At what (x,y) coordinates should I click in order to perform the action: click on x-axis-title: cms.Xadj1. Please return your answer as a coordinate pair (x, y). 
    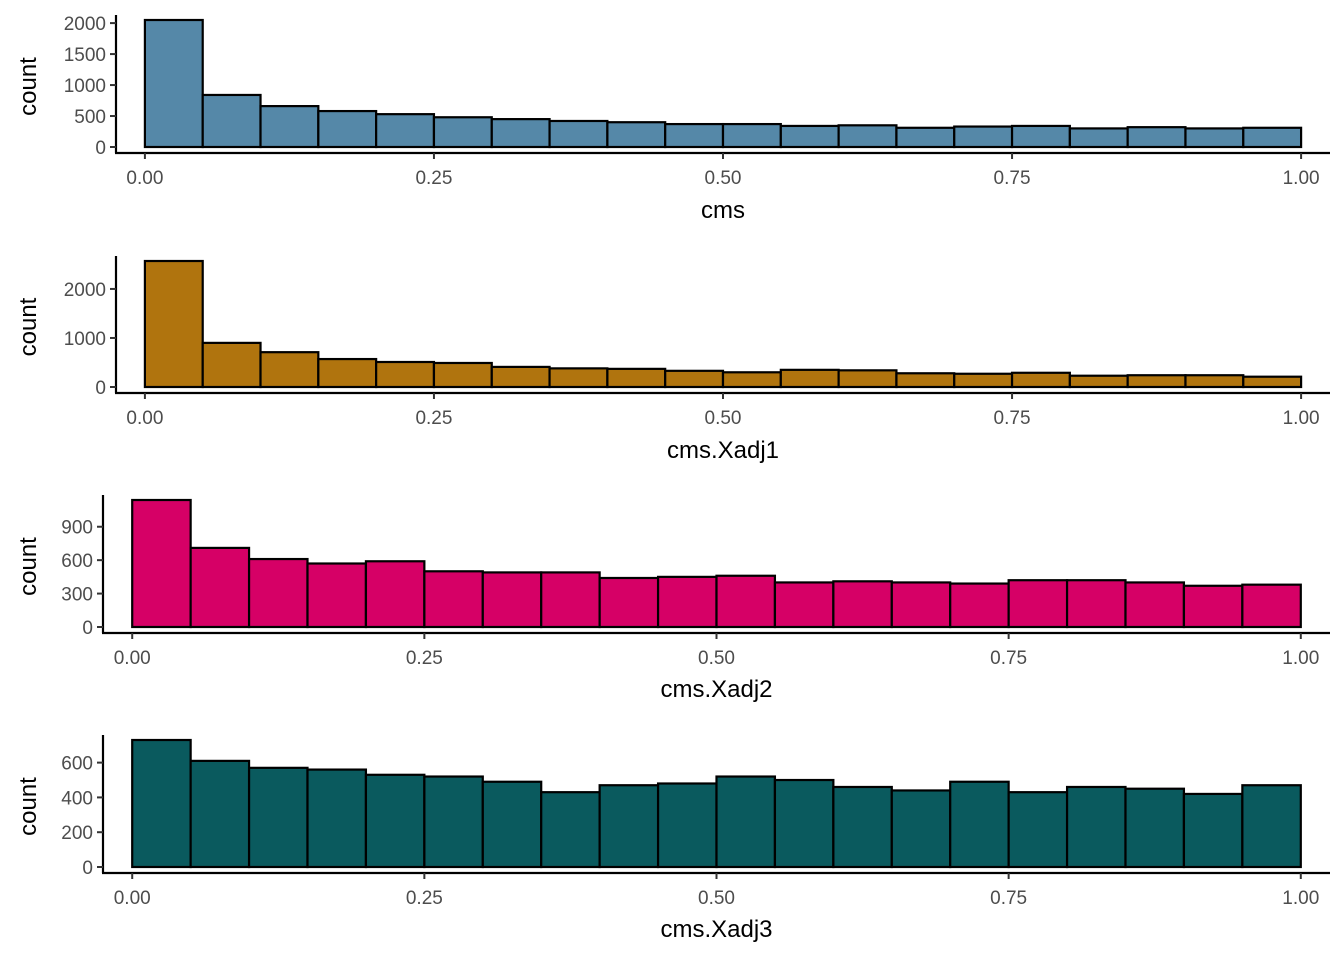
    Looking at the image, I should click on (723, 450).